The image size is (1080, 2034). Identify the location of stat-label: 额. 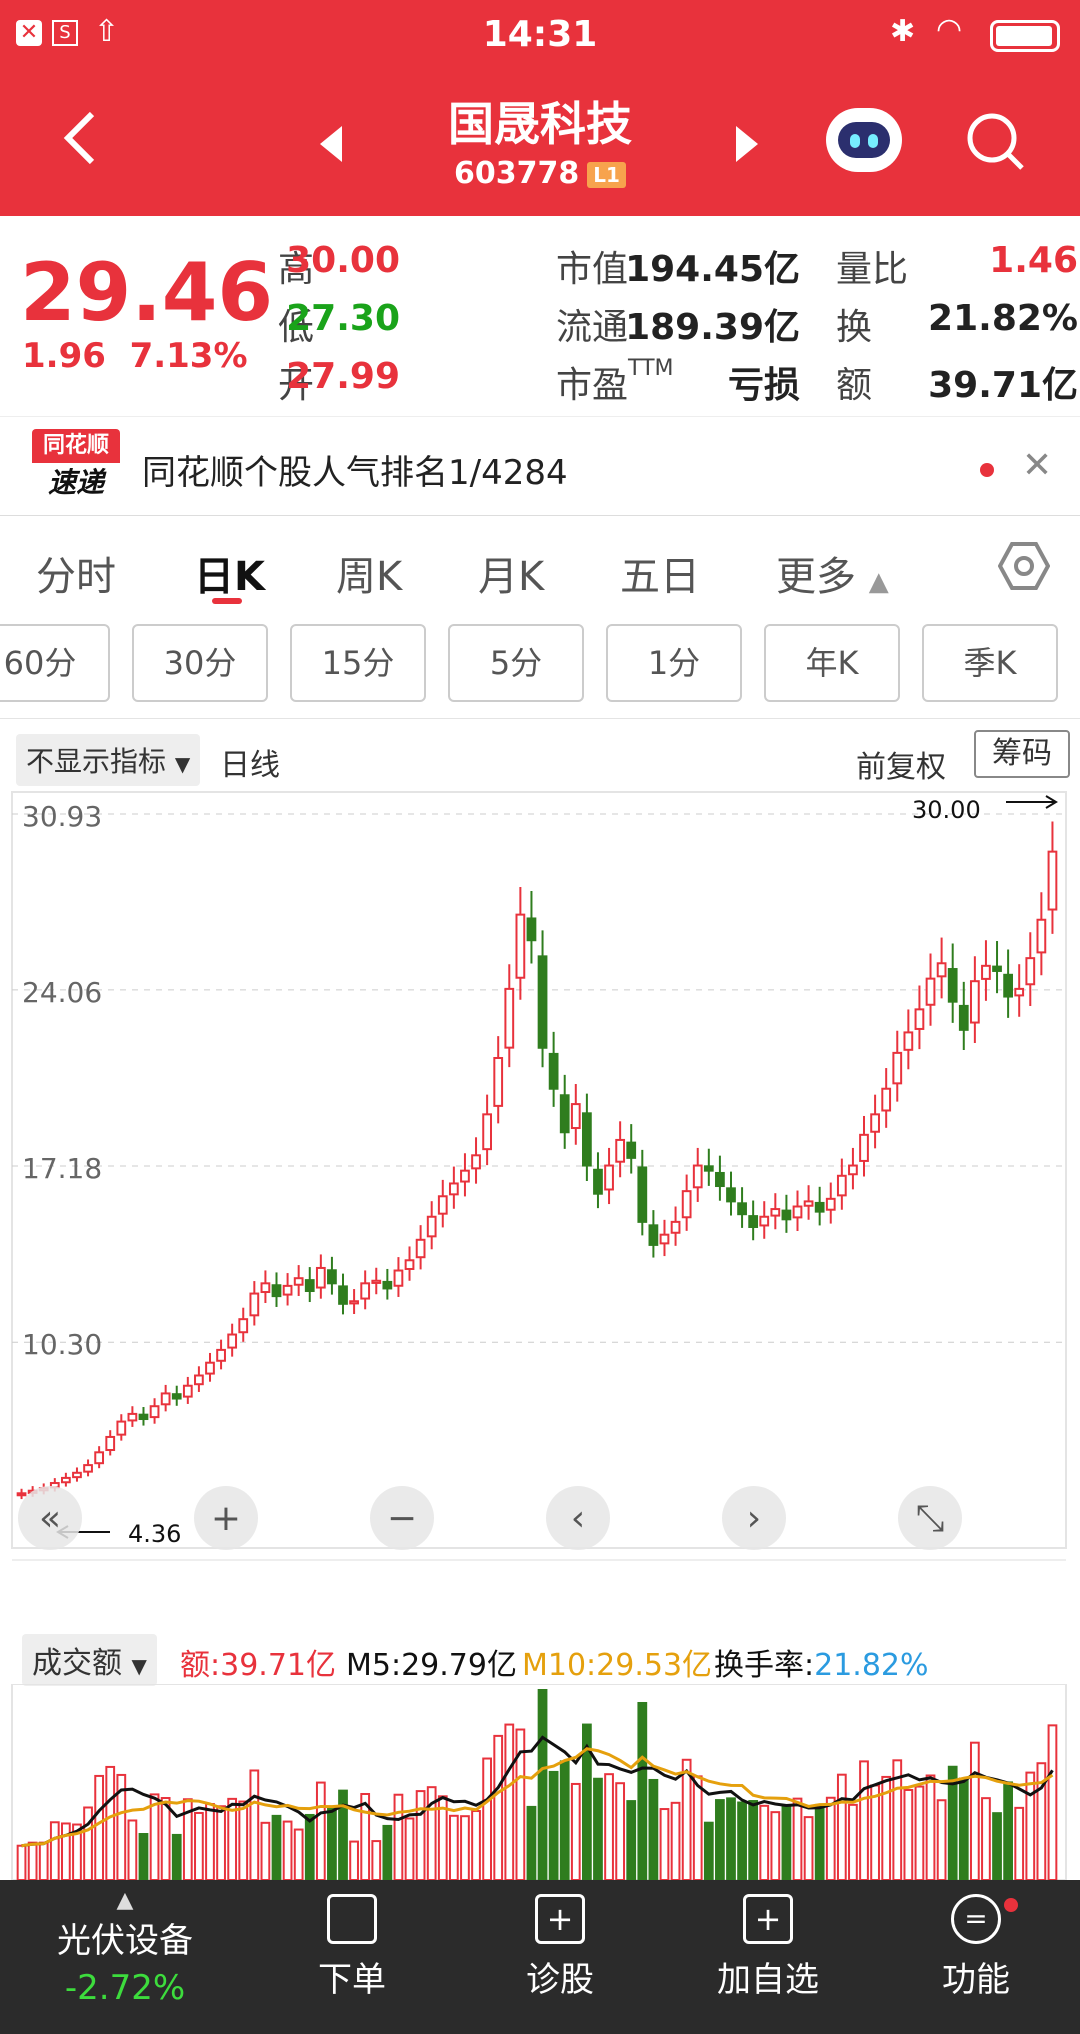
(854, 385).